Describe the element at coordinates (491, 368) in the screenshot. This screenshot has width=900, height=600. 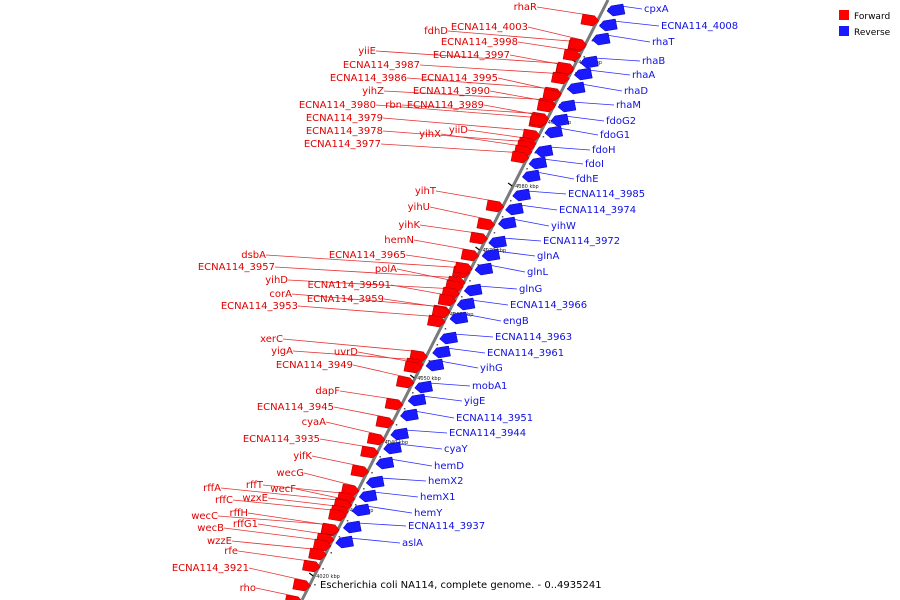
I see `reverse-gene-label: yihG` at that location.